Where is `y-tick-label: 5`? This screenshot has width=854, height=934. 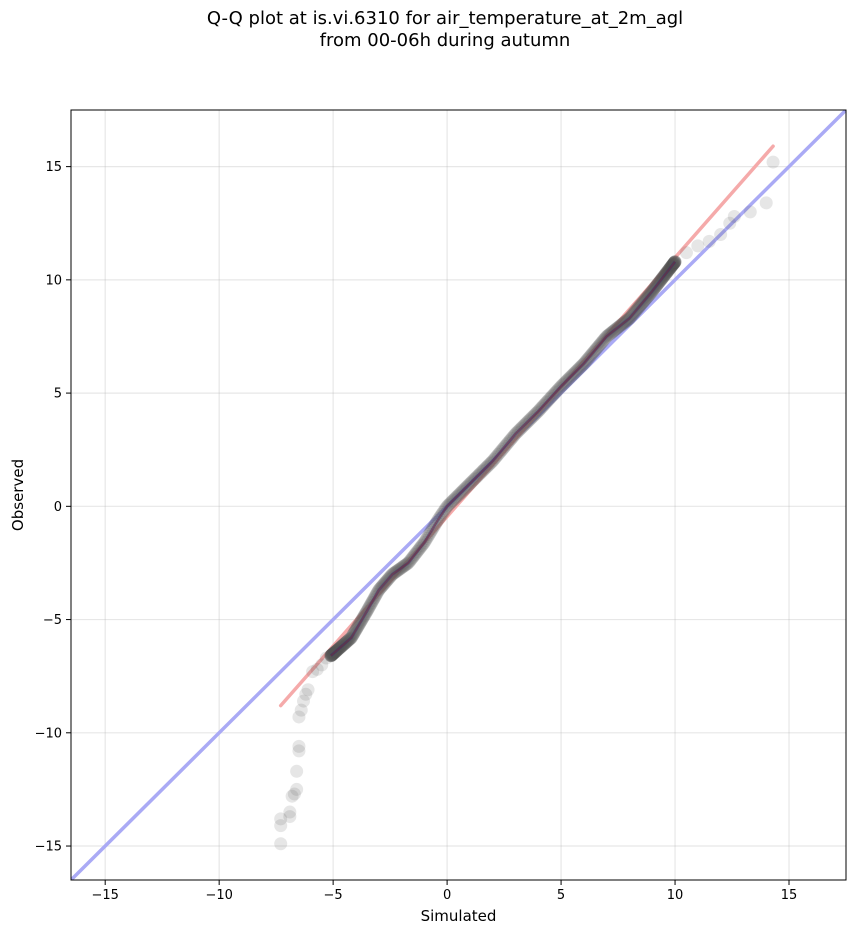
y-tick-label: 5 is located at coordinates (58, 394).